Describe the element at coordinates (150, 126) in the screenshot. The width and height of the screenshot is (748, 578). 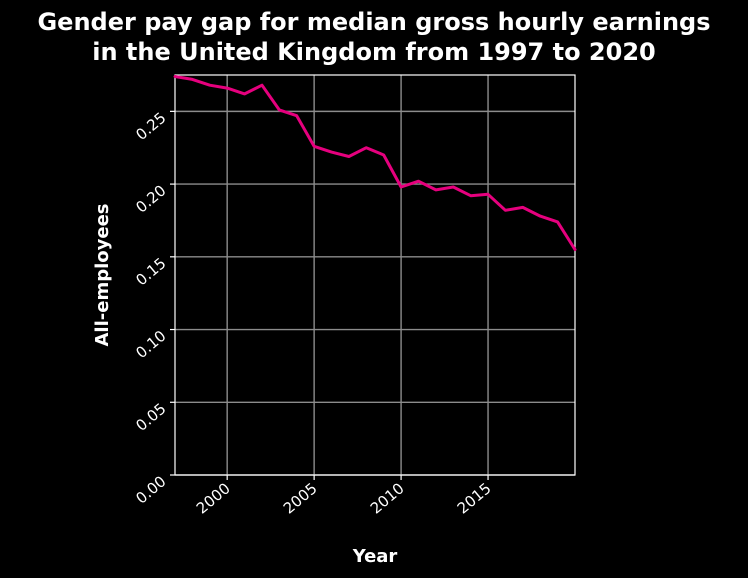
I see `y-tick-label: 0.25` at that location.